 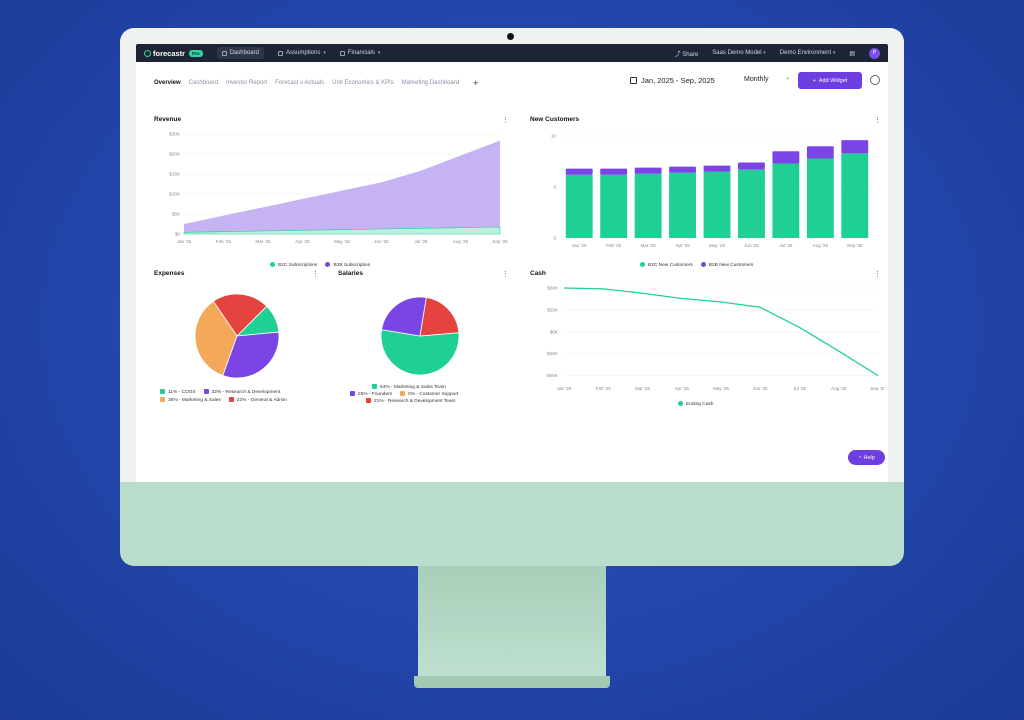 I want to click on add-widget-label: Add Widget, so click(x=833, y=80).